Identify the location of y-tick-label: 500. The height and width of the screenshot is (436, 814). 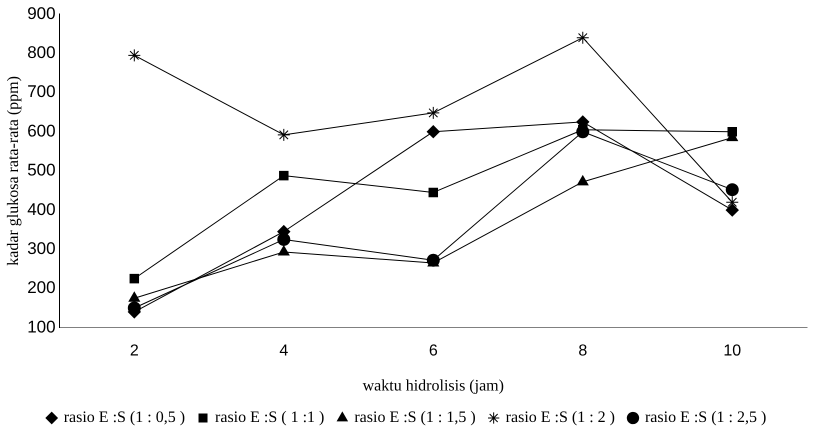
(41, 170).